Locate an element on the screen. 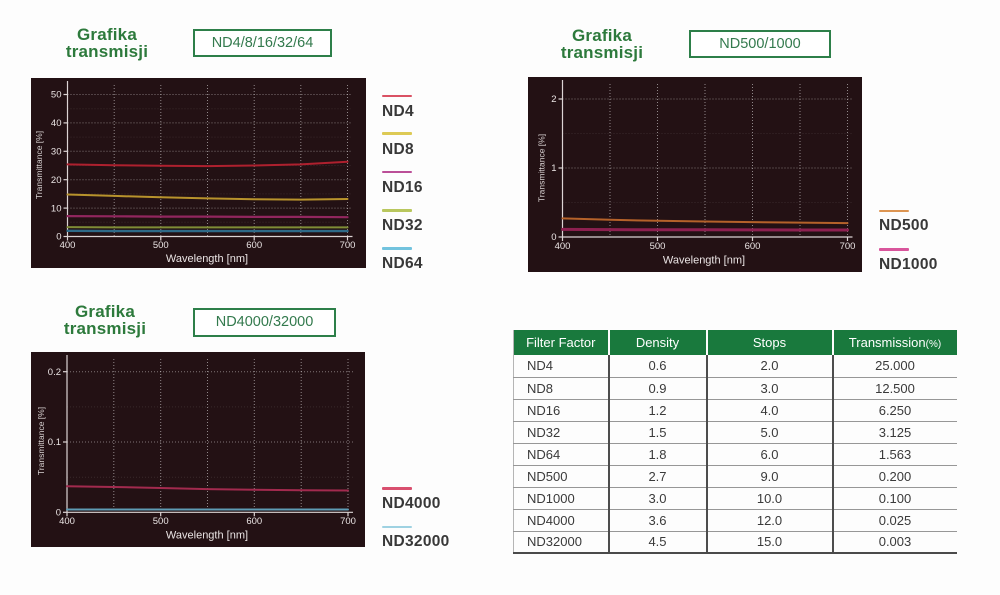  svg-text: 0.1 is located at coordinates (54, 442).